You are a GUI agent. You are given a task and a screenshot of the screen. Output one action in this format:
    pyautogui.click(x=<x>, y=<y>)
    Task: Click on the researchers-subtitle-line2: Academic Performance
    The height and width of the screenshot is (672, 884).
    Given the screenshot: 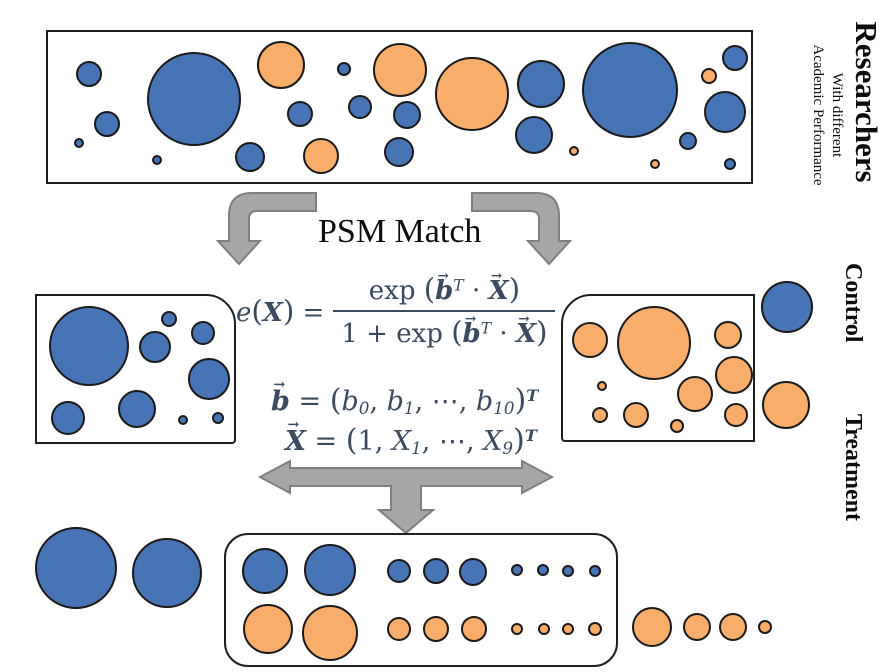 What is the action you would take?
    pyautogui.click(x=818, y=115)
    